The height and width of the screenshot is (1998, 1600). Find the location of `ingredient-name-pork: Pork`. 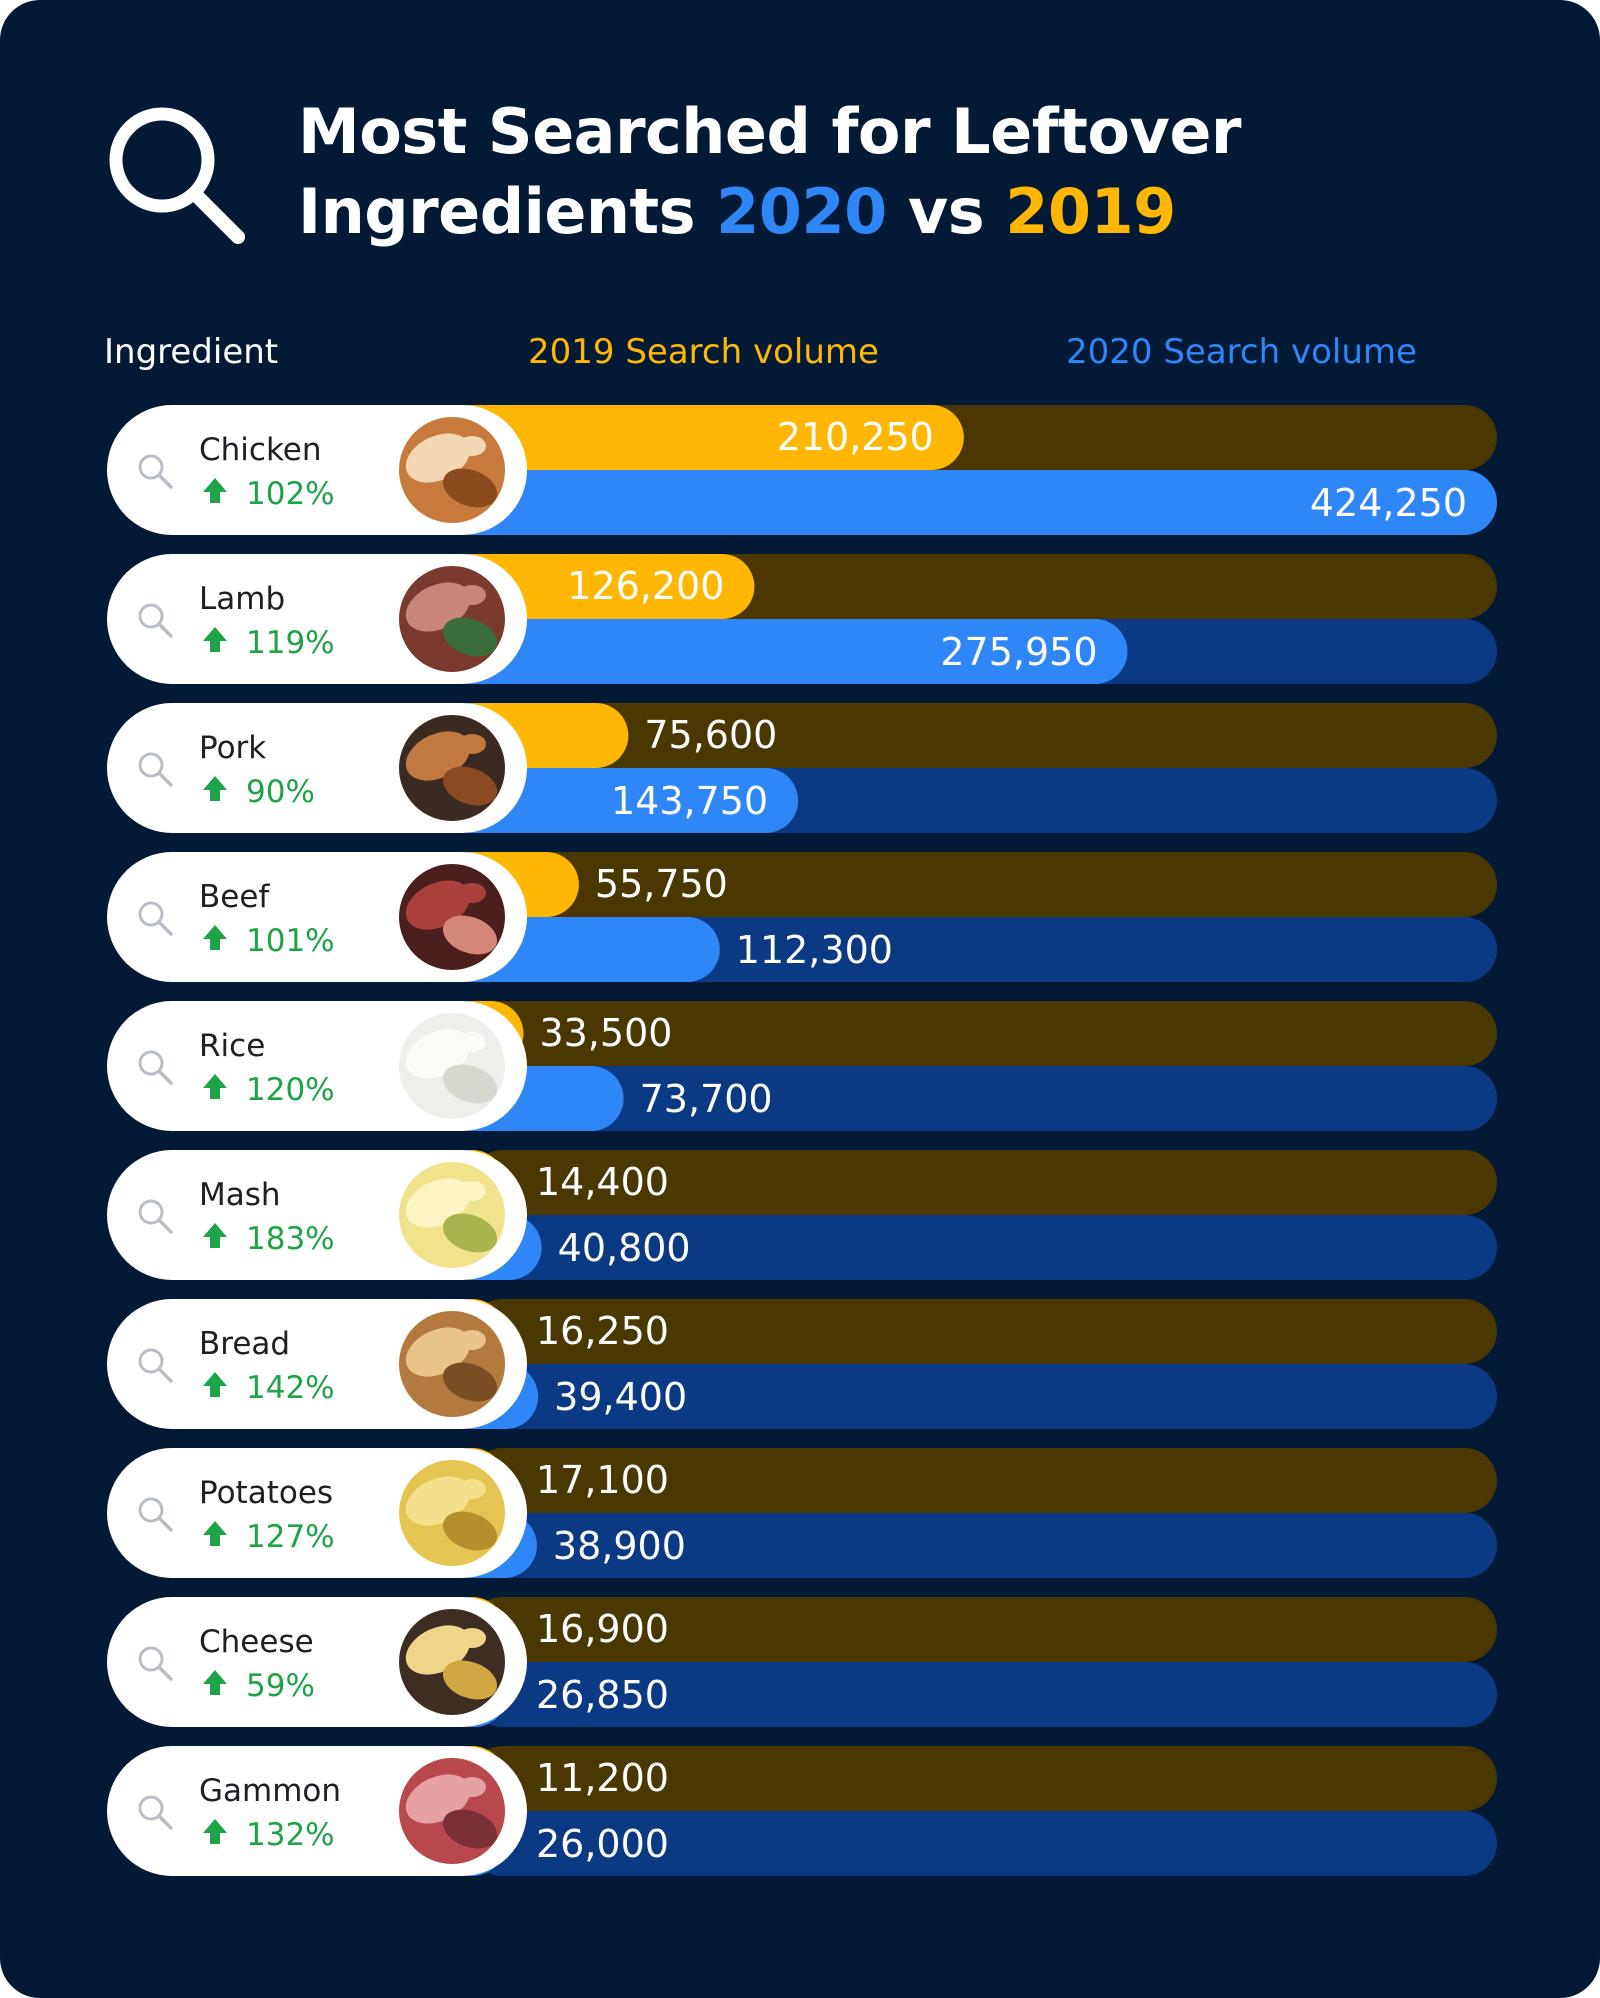

ingredient-name-pork: Pork is located at coordinates (232, 748).